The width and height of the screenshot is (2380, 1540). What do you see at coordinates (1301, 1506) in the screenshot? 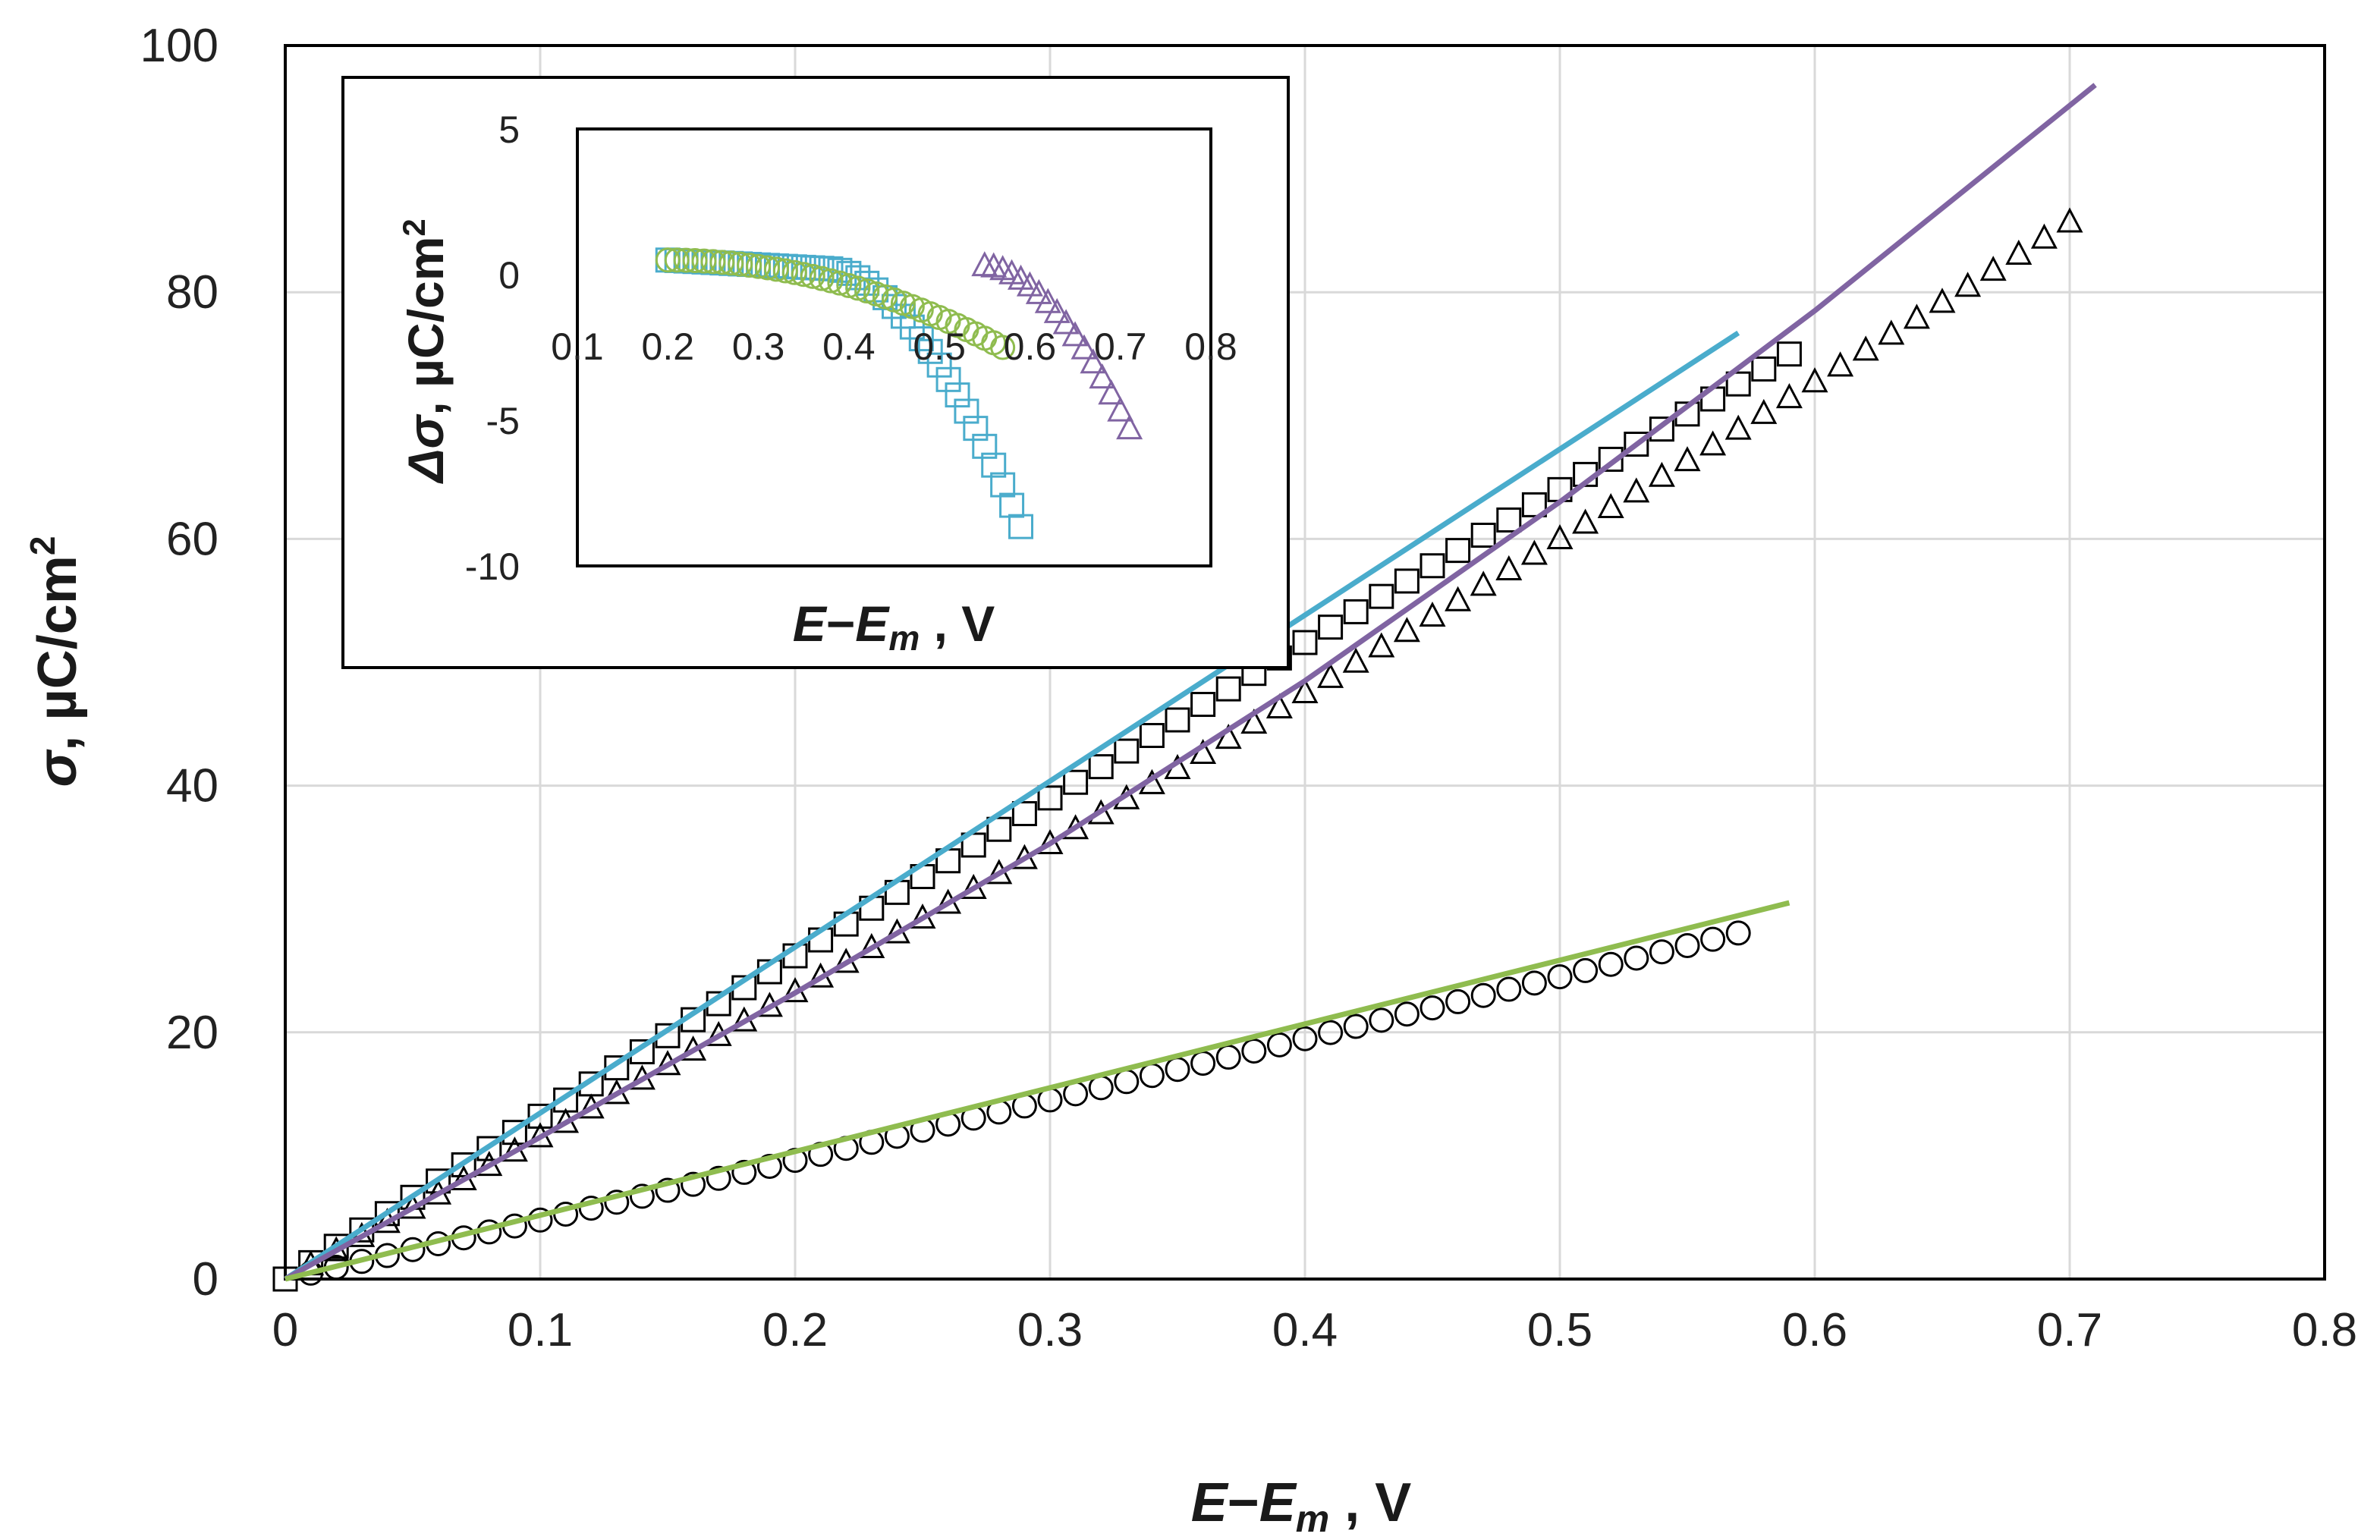
I see `main-x-axis-label: E−Em , V` at bounding box center [1301, 1506].